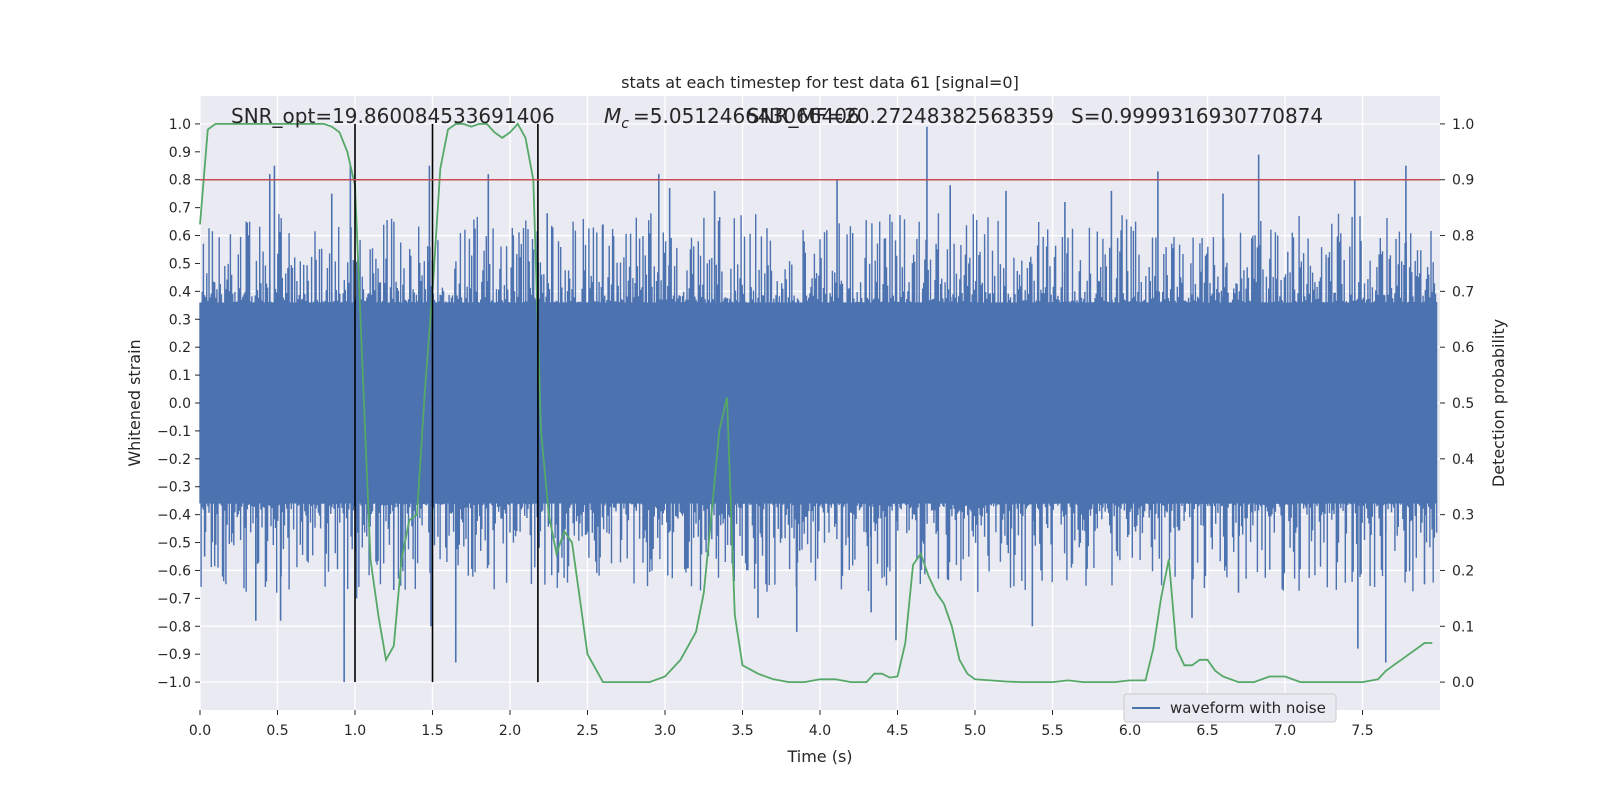 Image resolution: width=1600 pixels, height=800 pixels. I want to click on y-left-tick-label: 0.6, so click(180, 237).